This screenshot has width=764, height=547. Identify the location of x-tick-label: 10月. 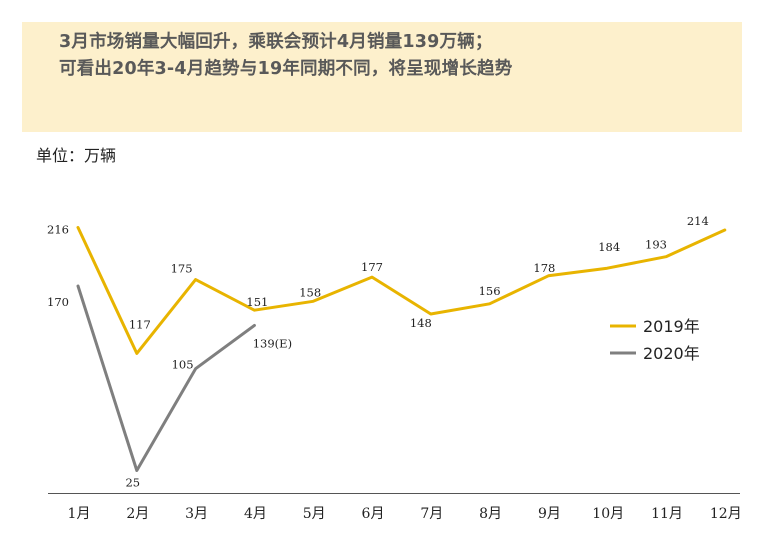
(608, 514).